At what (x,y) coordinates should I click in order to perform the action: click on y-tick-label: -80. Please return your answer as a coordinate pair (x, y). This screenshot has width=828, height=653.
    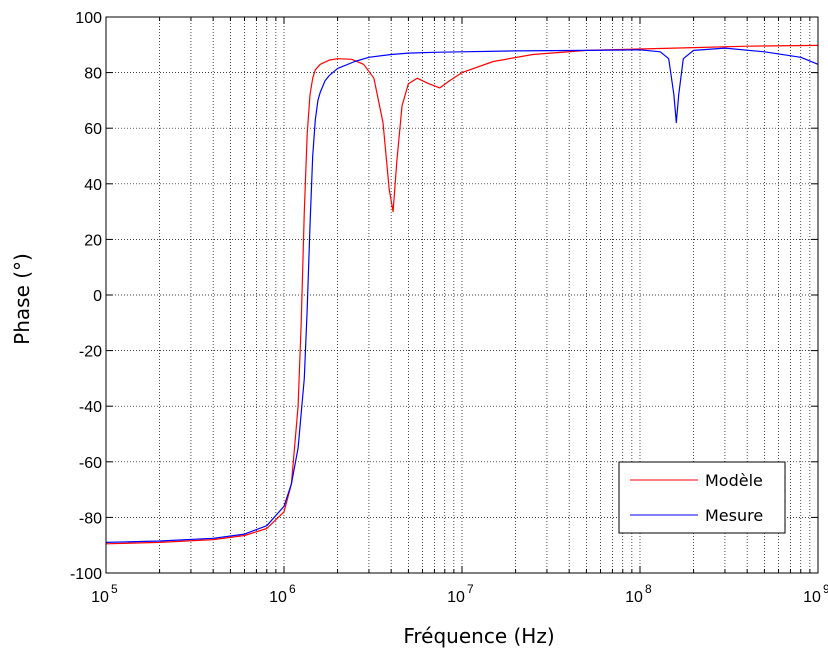
    Looking at the image, I should click on (90, 518).